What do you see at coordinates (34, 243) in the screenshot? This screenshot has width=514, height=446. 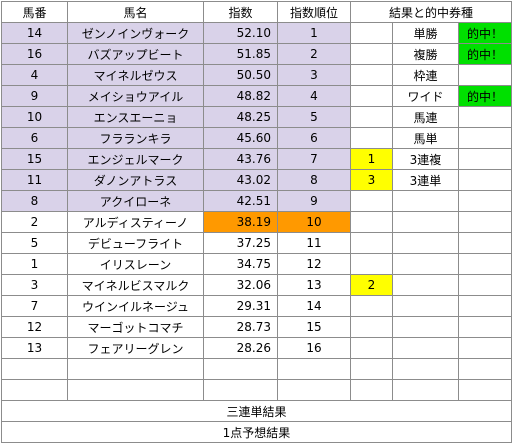 I see `horse-number-cell: 5` at bounding box center [34, 243].